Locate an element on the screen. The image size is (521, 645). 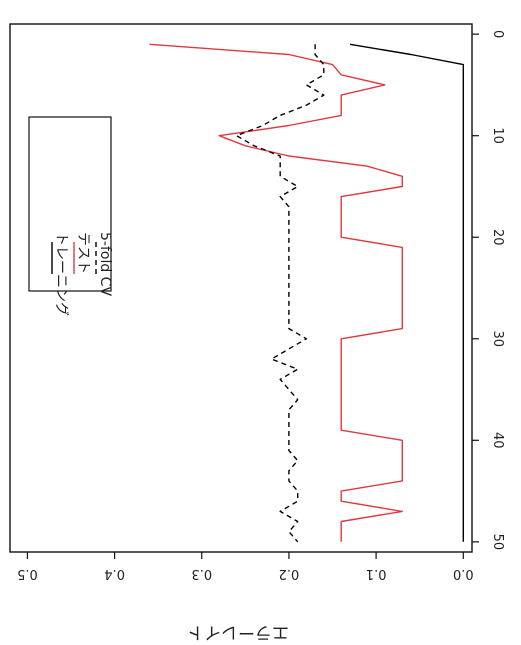
y-tick-label-0: 0.0 is located at coordinates (463, 573).